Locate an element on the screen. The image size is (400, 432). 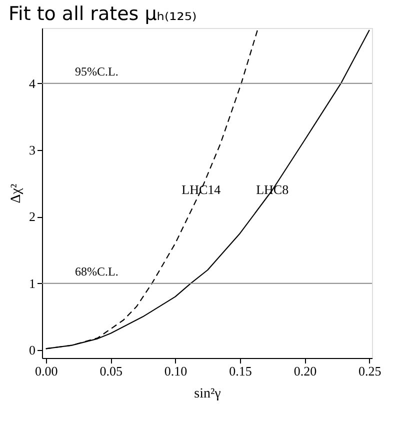
y-tick-label: 2 is located at coordinates (32, 216).